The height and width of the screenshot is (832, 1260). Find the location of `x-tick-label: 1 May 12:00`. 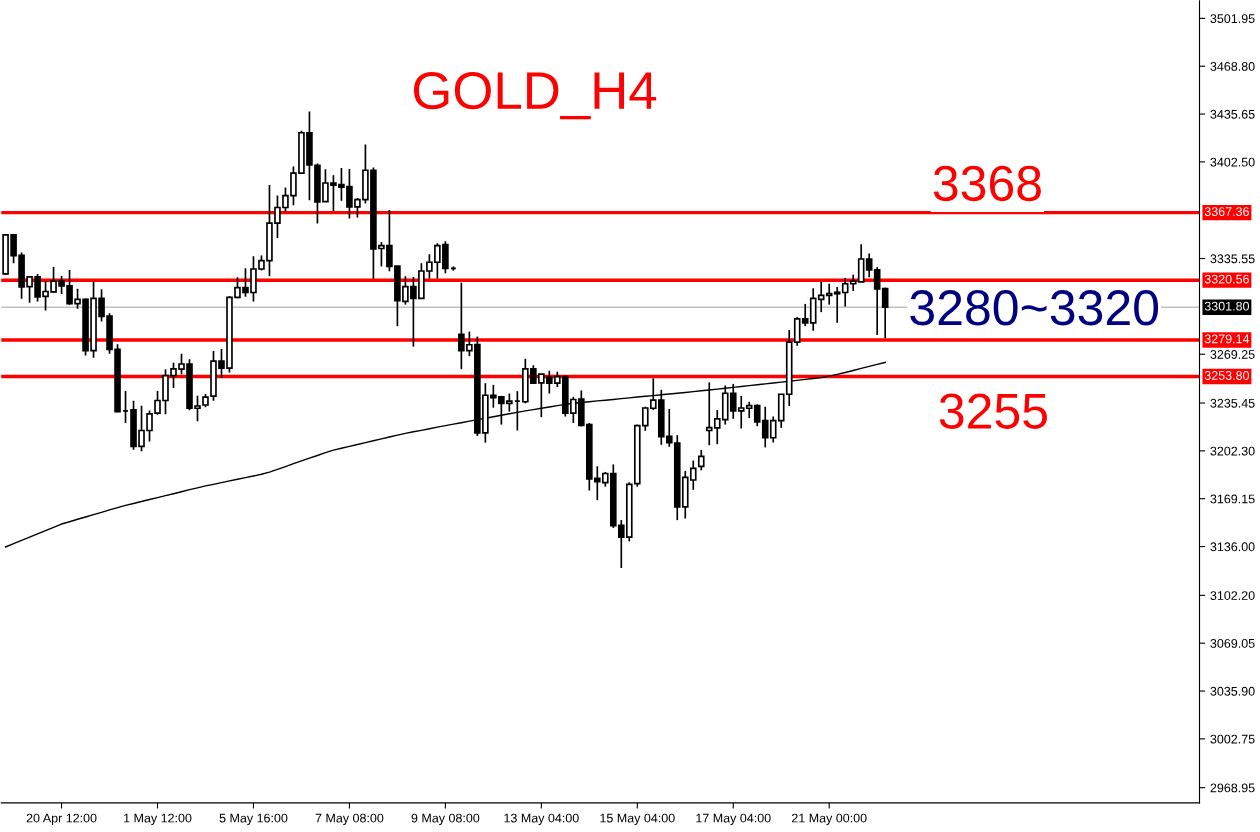

x-tick-label: 1 May 12:00 is located at coordinates (158, 819).